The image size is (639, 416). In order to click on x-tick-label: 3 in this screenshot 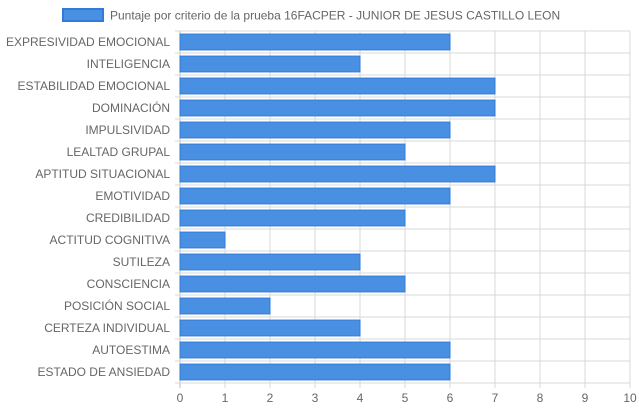, I will do `click(315, 398)`.